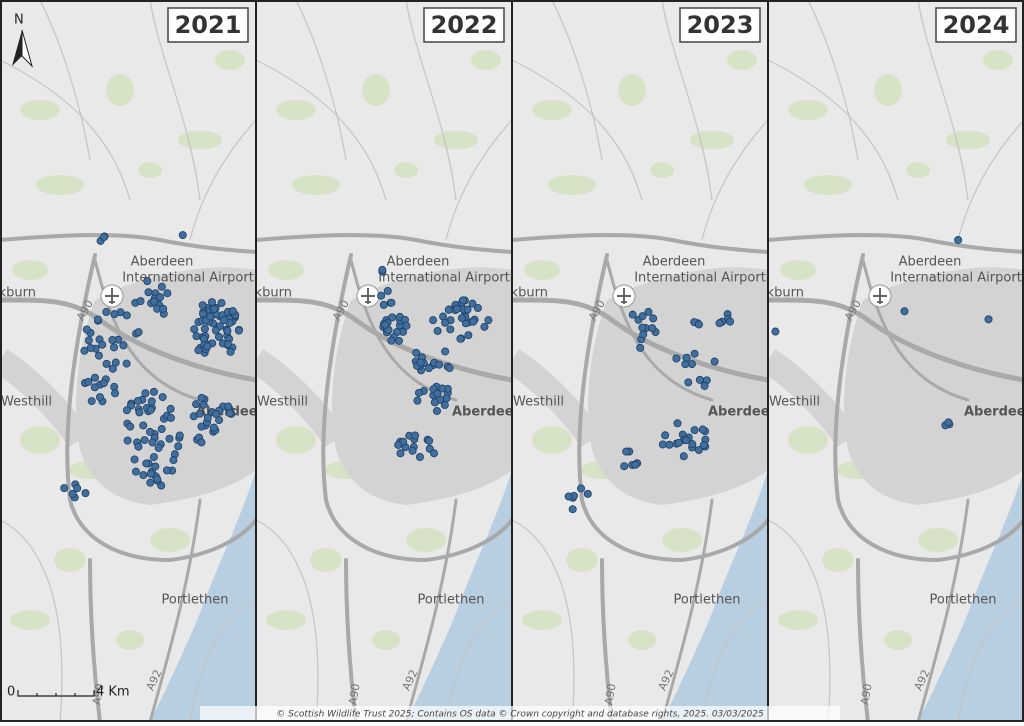 This screenshot has height=726, width=1024. What do you see at coordinates (451, 600) in the screenshot?
I see `place-label: Portlethen` at bounding box center [451, 600].